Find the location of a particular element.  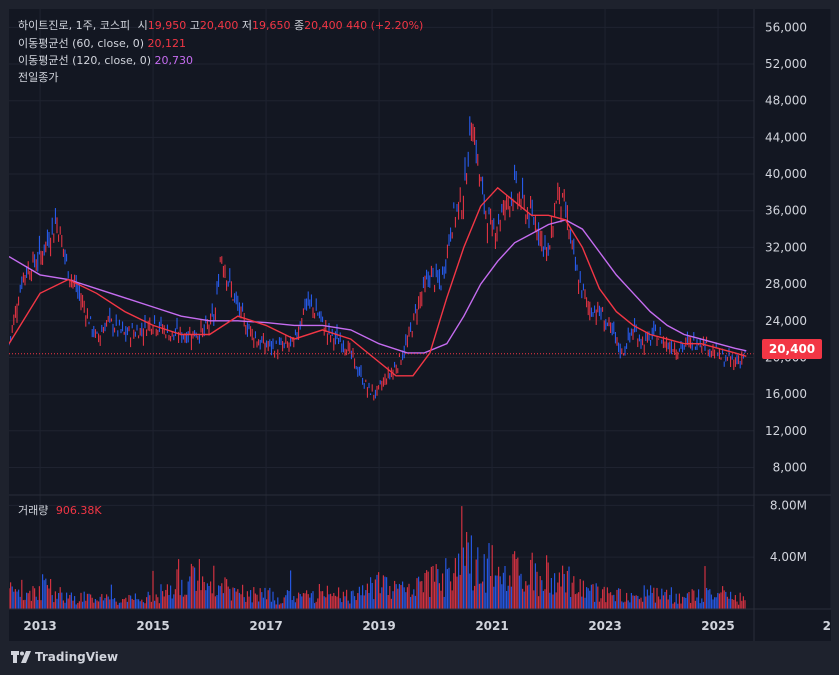

volume-bars is located at coordinates (377, 557).